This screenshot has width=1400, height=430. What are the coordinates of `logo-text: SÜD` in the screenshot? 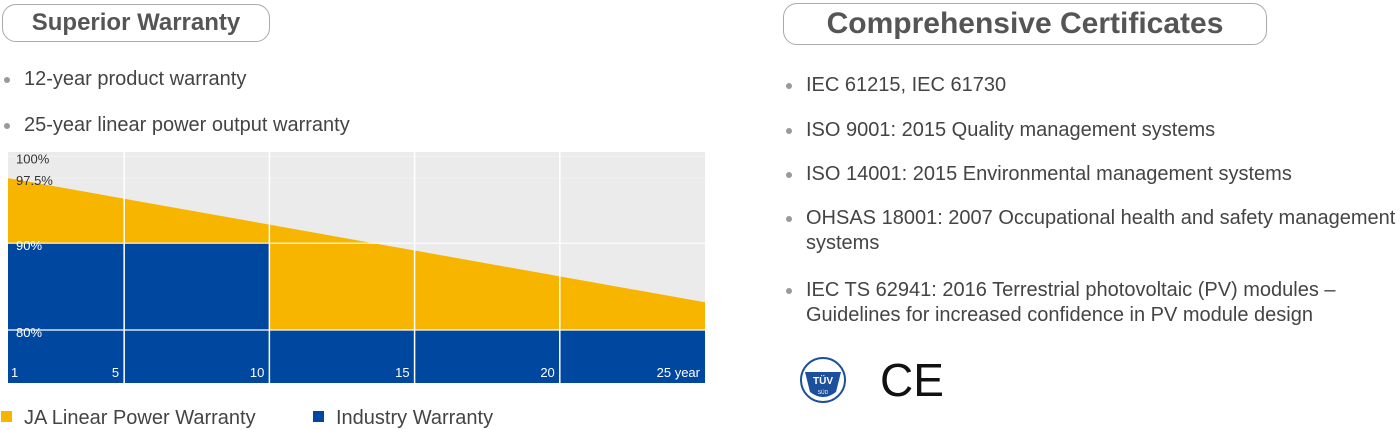 It's located at (823, 392).